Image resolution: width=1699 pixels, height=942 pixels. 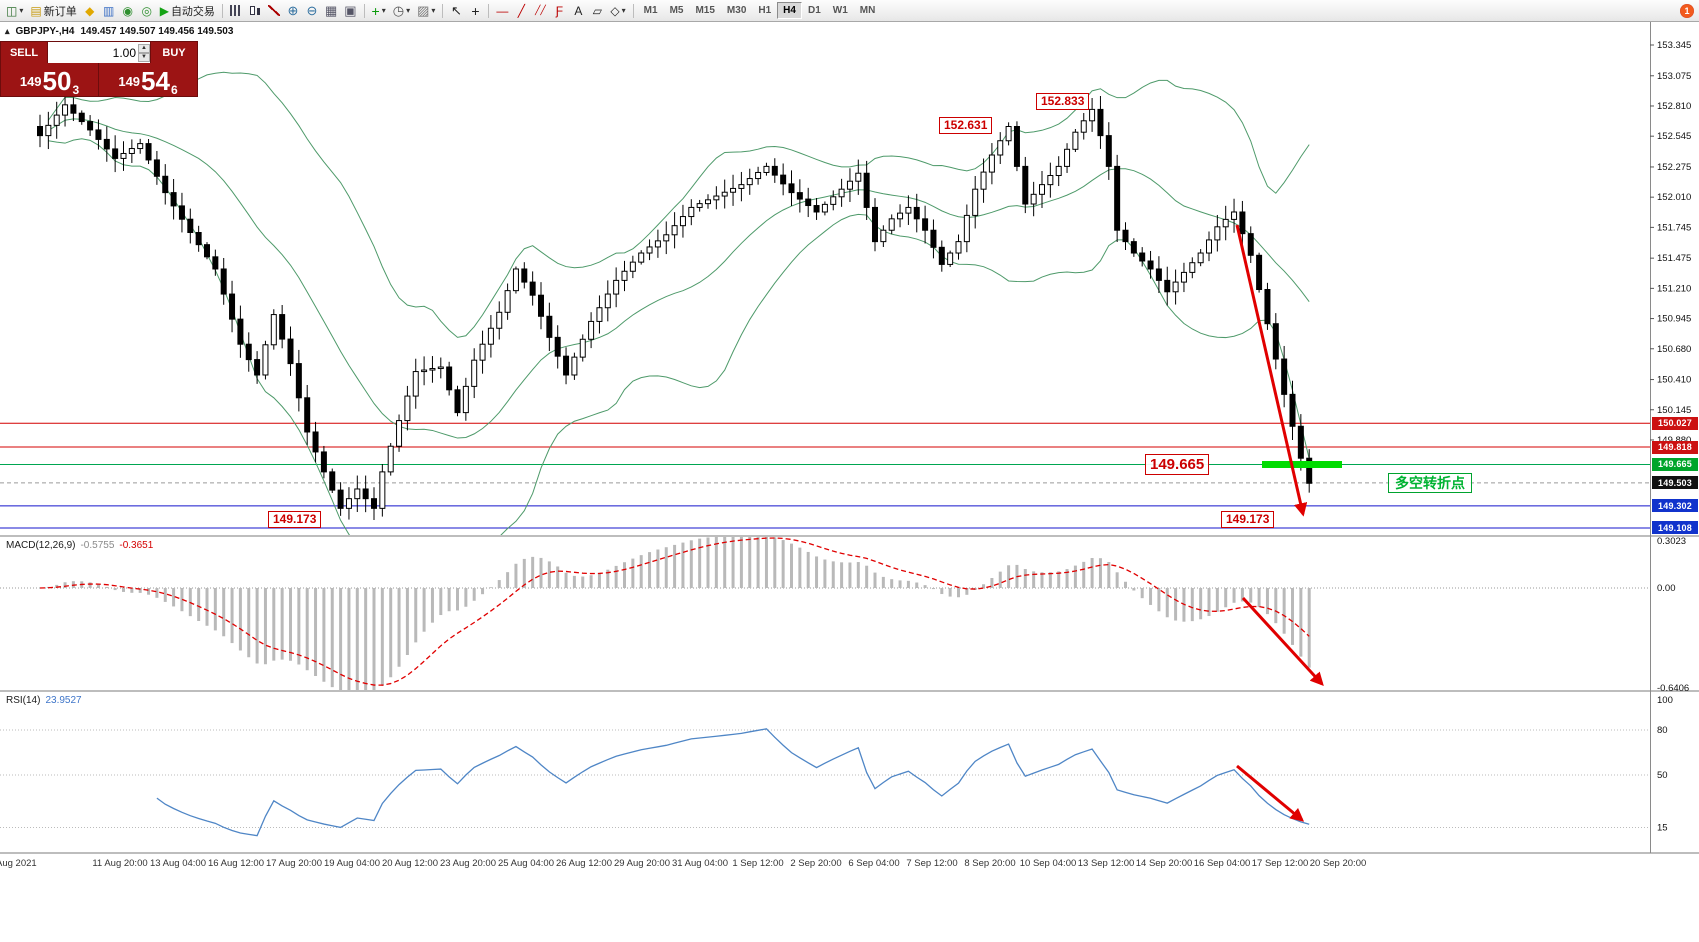 I want to click on svg-text: 17 Sep 12:00, so click(x=1280, y=863).